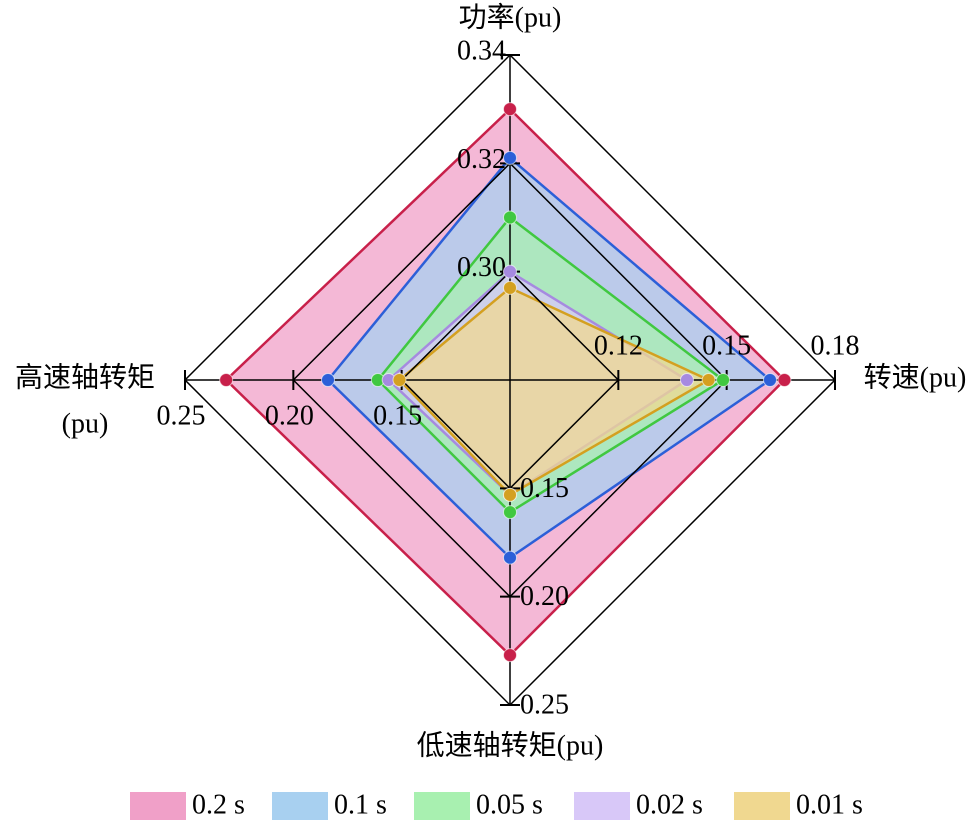 This screenshot has height=821, width=980. Describe the element at coordinates (218, 804) in the screenshot. I see `legend-label: 0.2 s` at that location.